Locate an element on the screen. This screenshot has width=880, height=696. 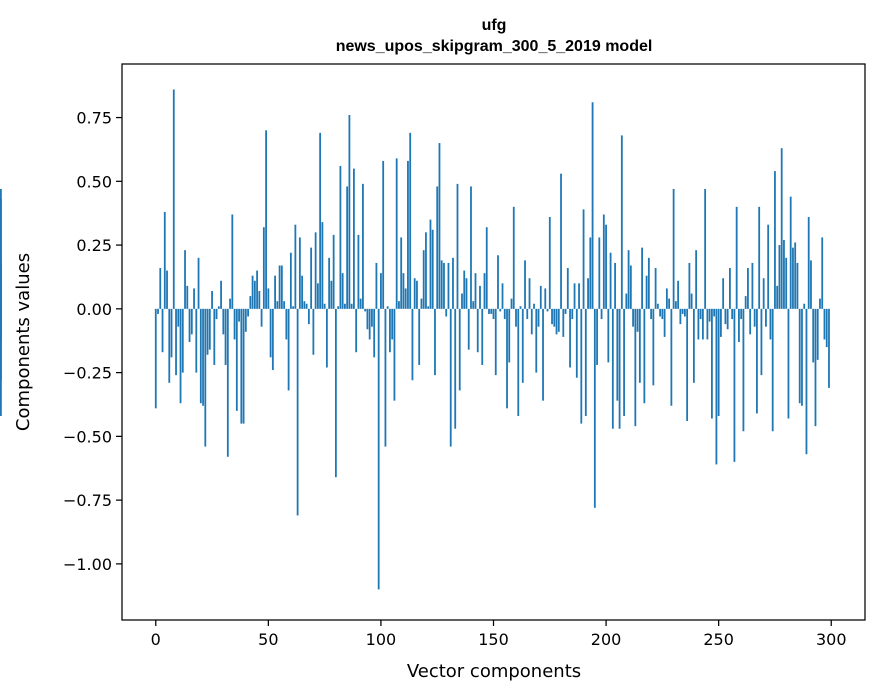
y-tick-label: −1.00 is located at coordinates (87, 564).